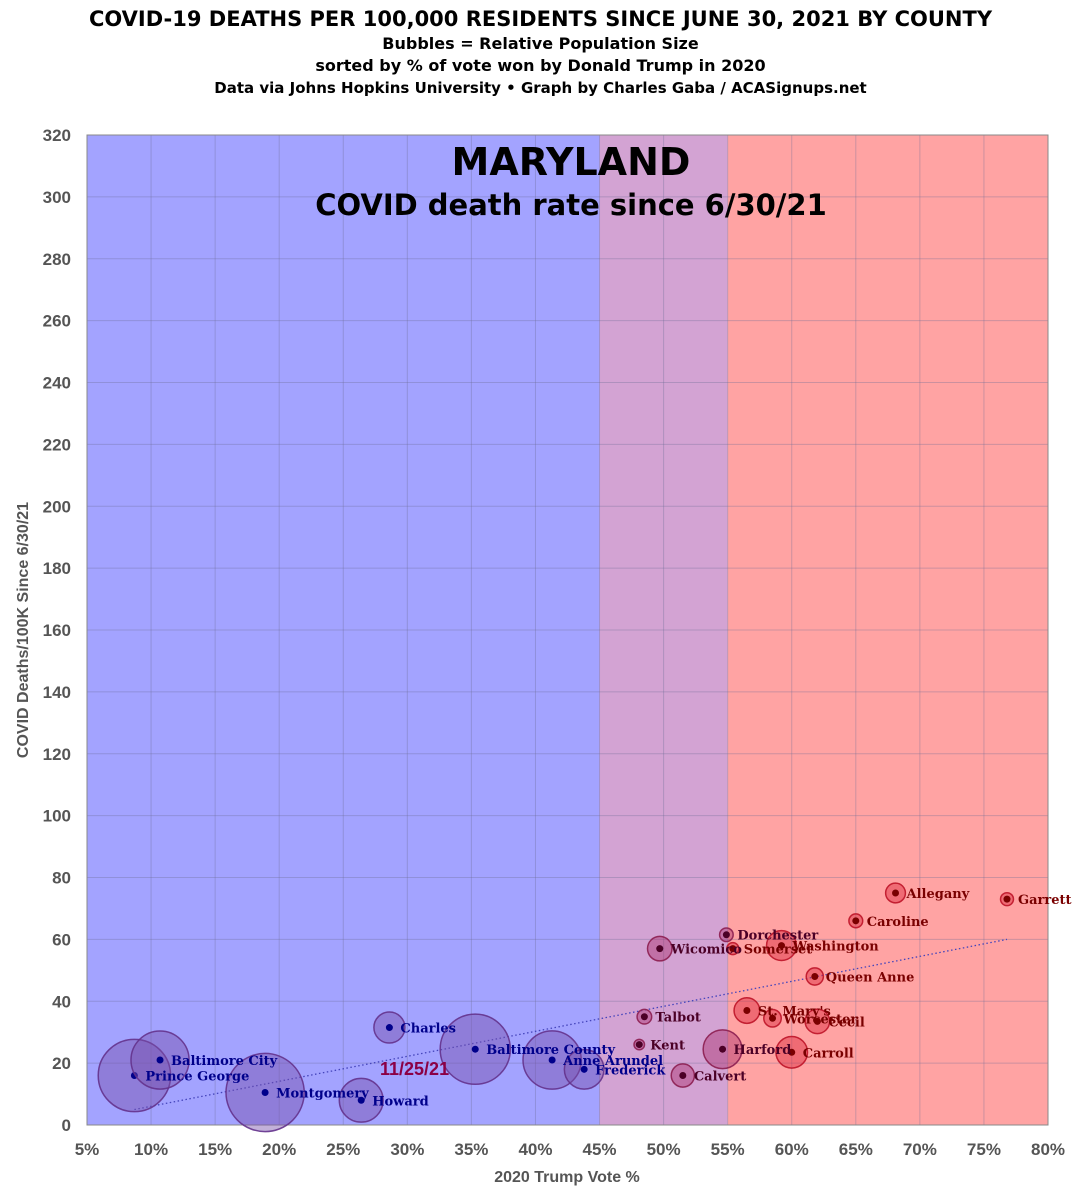  I want to click on y-tick-label: 280, so click(57, 259).